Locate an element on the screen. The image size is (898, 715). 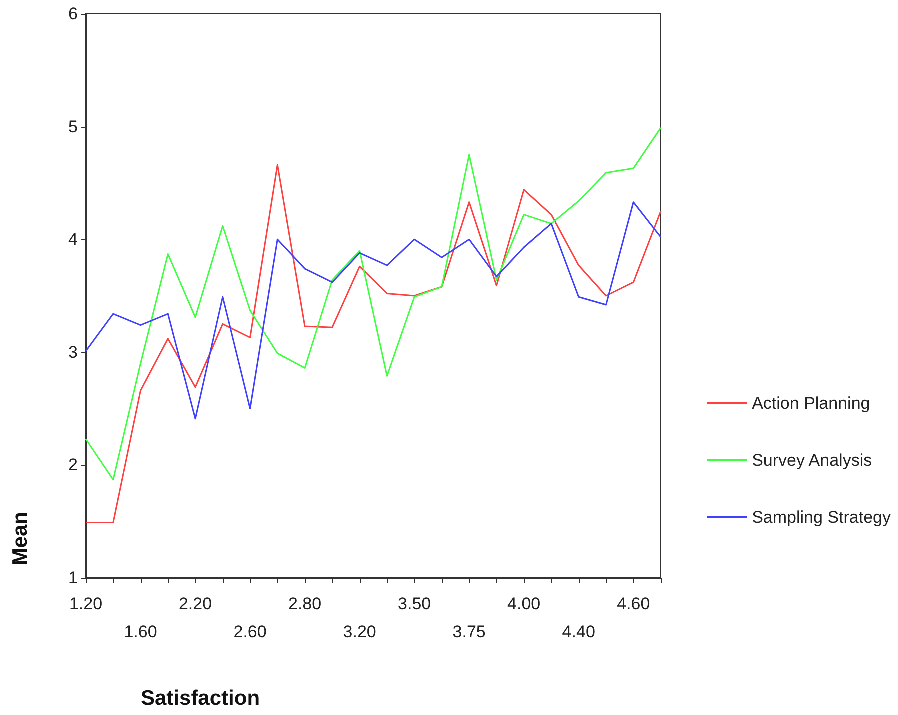
x-tick-label: 2.20 is located at coordinates (195, 604).